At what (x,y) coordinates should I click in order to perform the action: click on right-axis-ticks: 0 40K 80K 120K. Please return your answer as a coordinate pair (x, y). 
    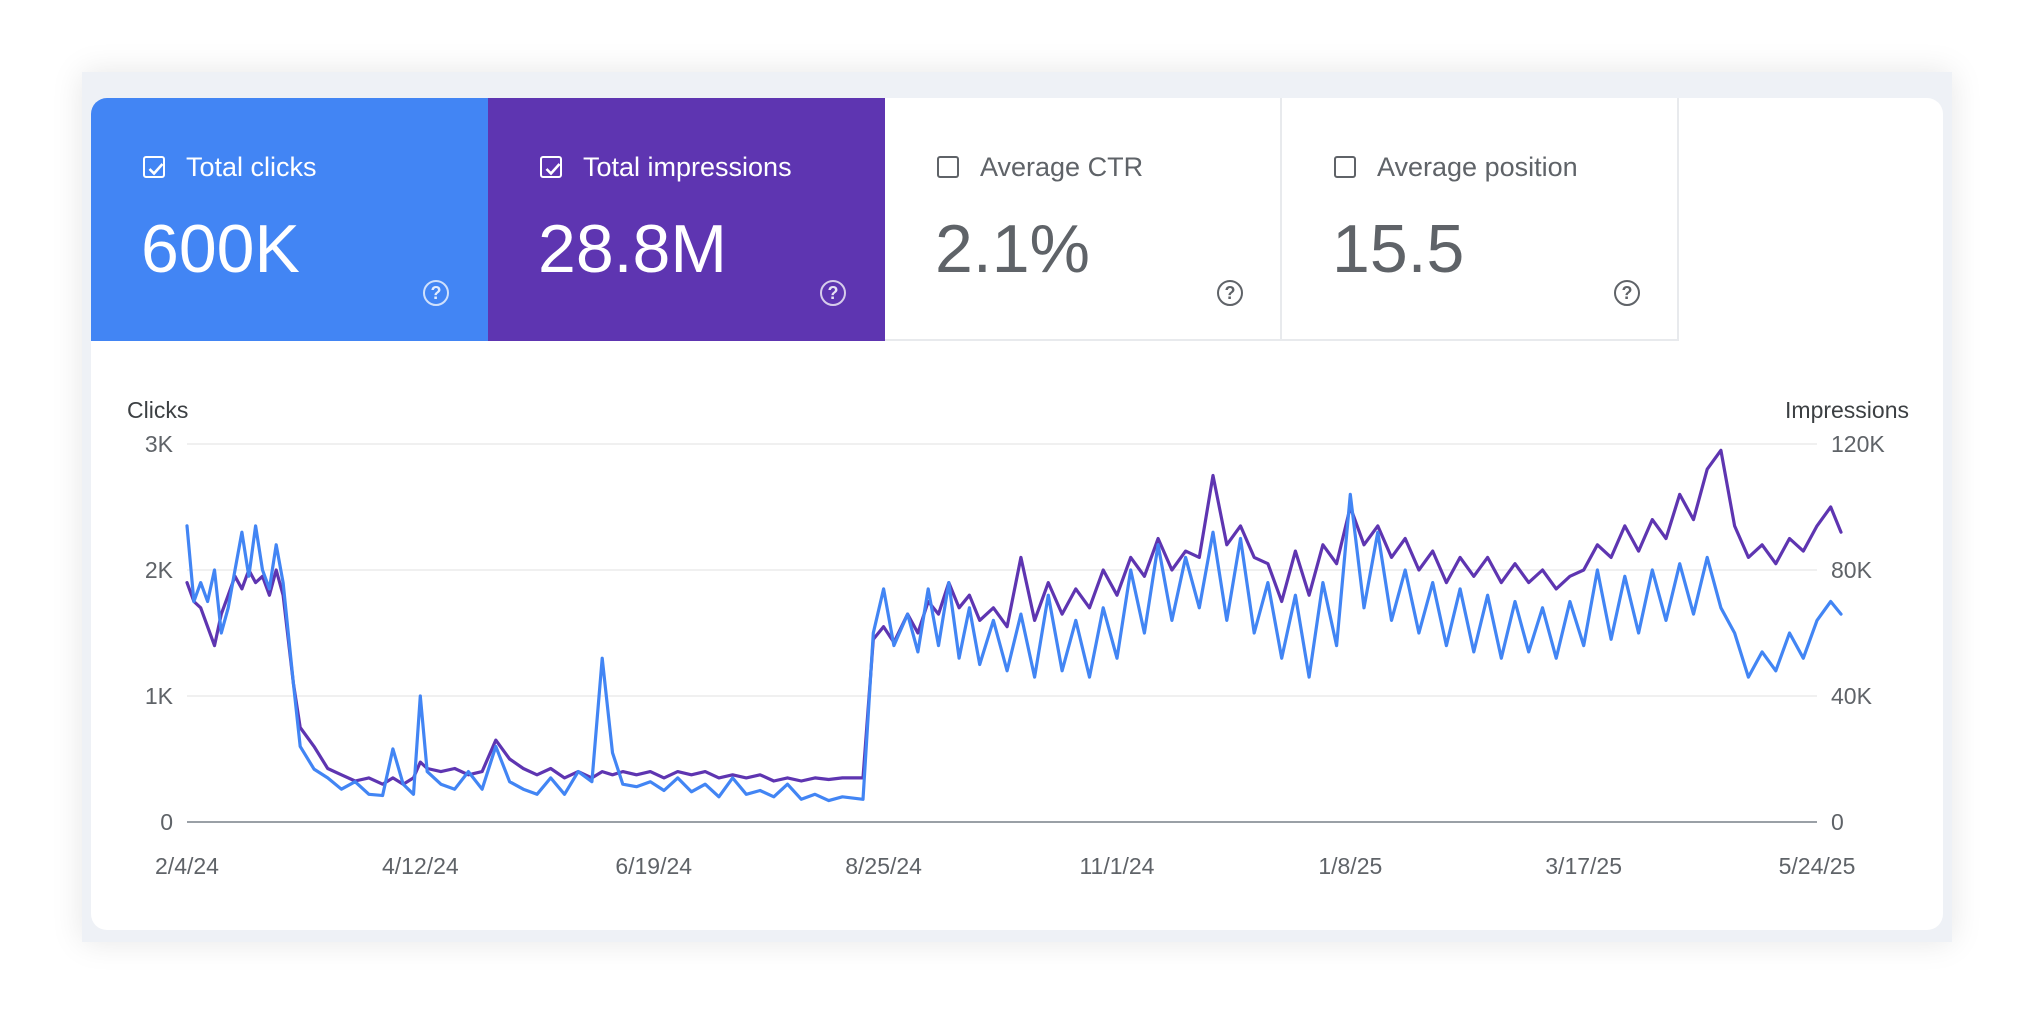
    Looking at the image, I should click on (1858, 633).